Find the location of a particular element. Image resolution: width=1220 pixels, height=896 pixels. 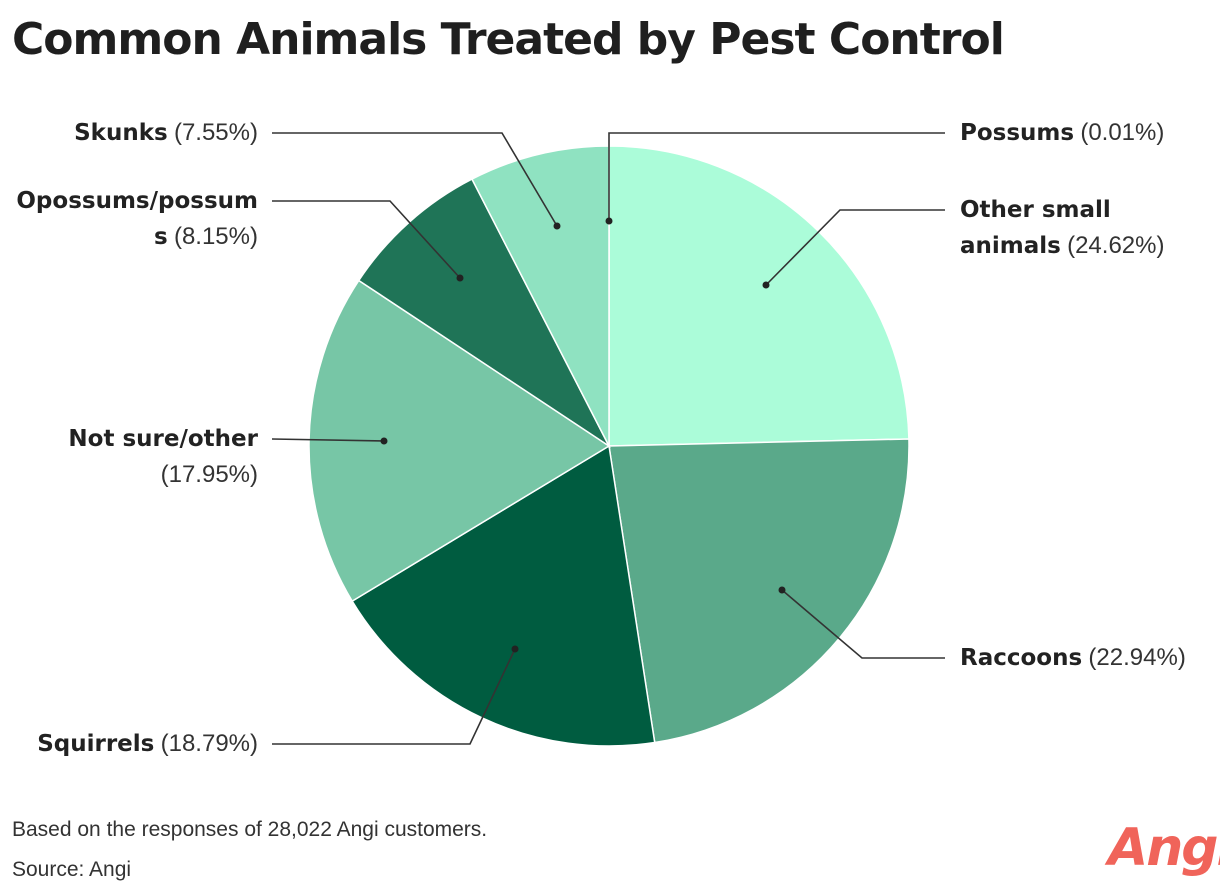

chart-title: Common Animals Treated by Pest Control is located at coordinates (508, 39).